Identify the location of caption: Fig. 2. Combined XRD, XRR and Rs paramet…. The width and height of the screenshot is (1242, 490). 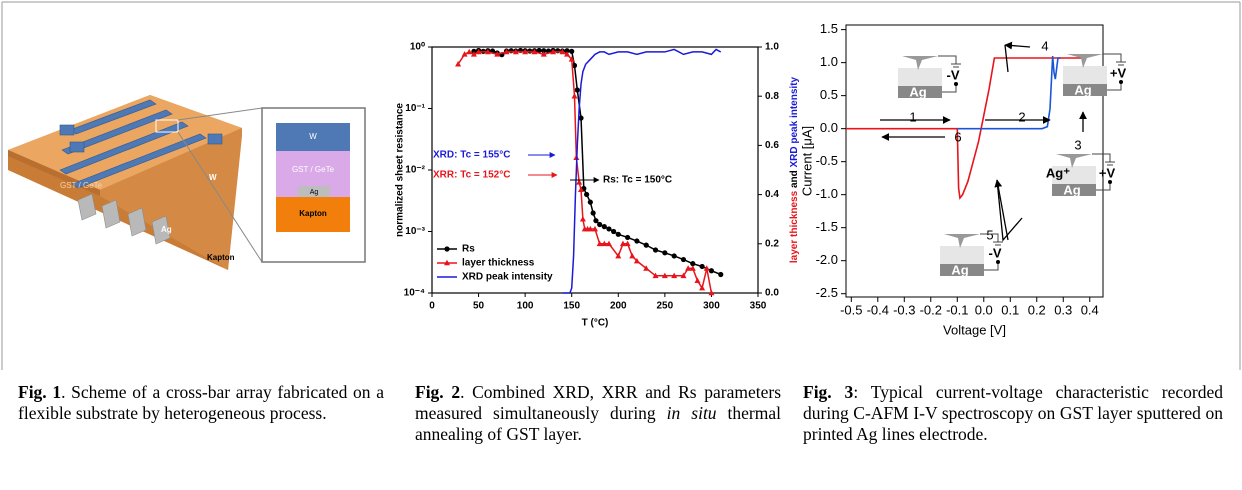
(598, 413).